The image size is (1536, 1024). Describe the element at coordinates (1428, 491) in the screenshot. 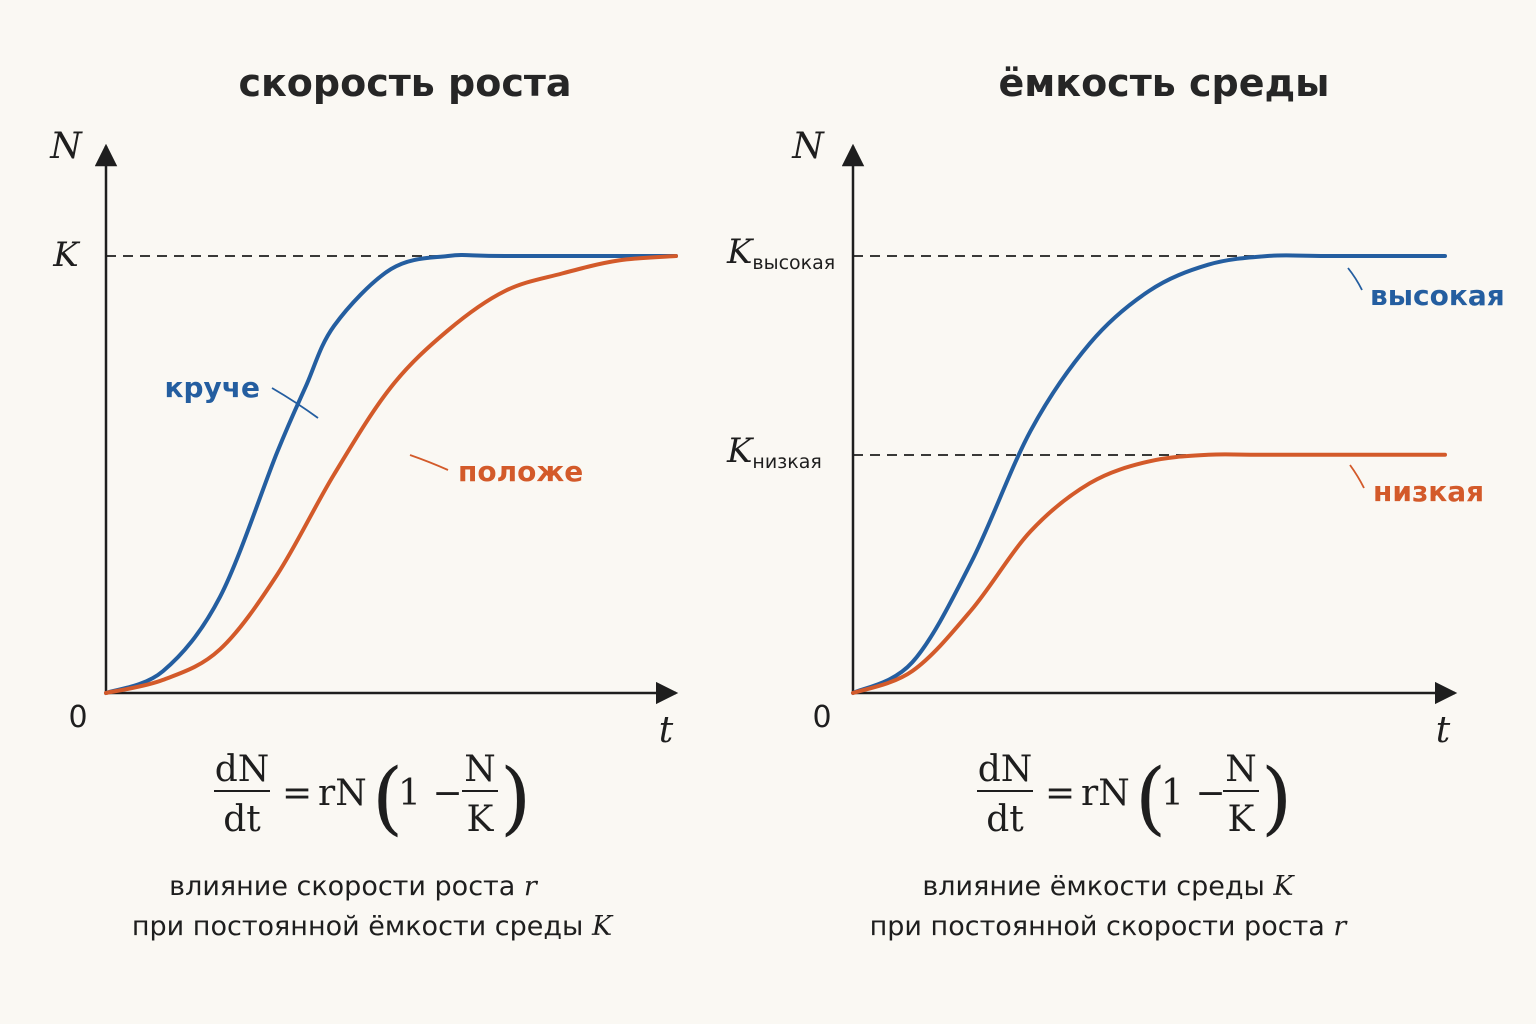

I see `series-label-low: низкая` at that location.